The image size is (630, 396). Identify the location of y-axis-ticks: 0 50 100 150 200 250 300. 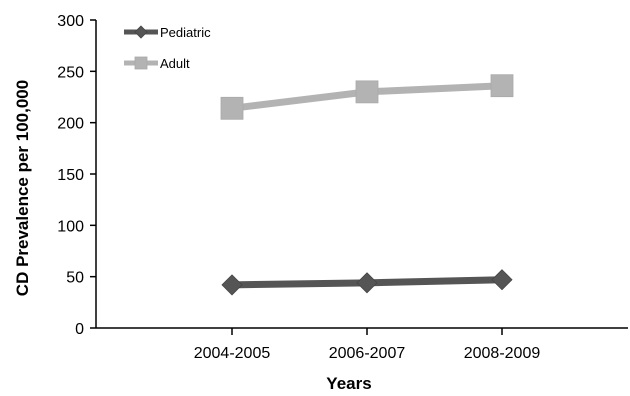
(76, 175).